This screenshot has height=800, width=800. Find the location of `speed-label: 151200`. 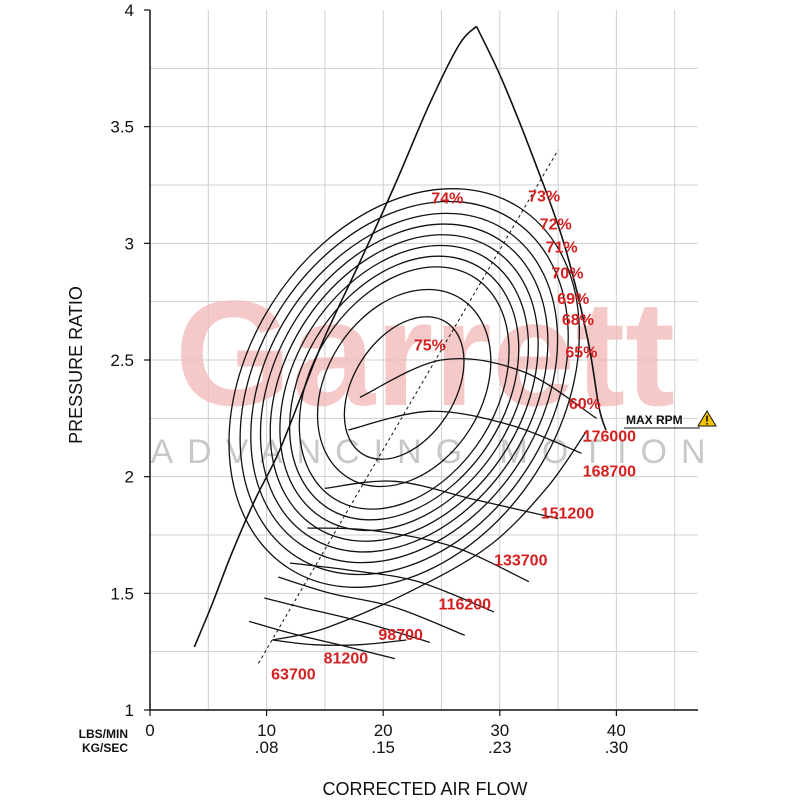

speed-label: 151200 is located at coordinates (567, 514).